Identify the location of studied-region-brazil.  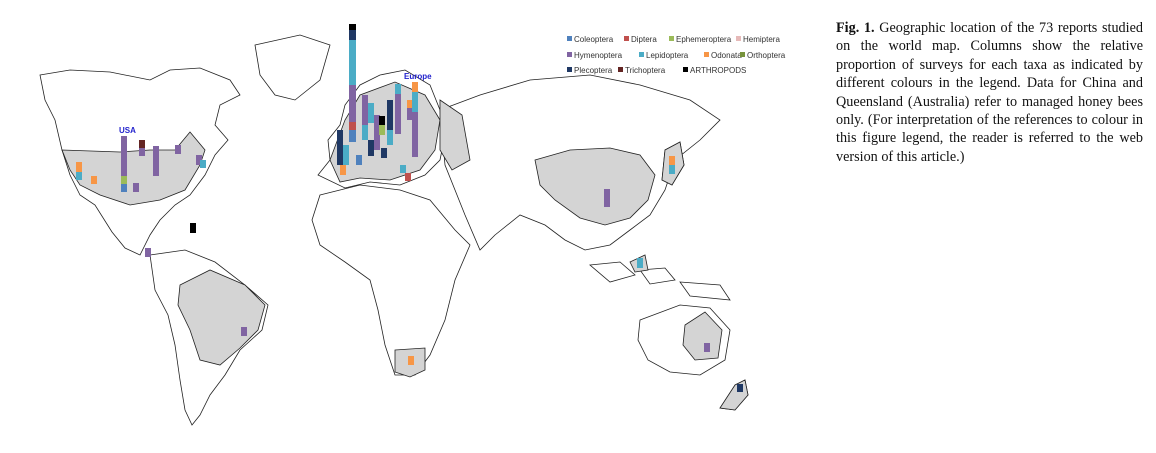
(221, 317).